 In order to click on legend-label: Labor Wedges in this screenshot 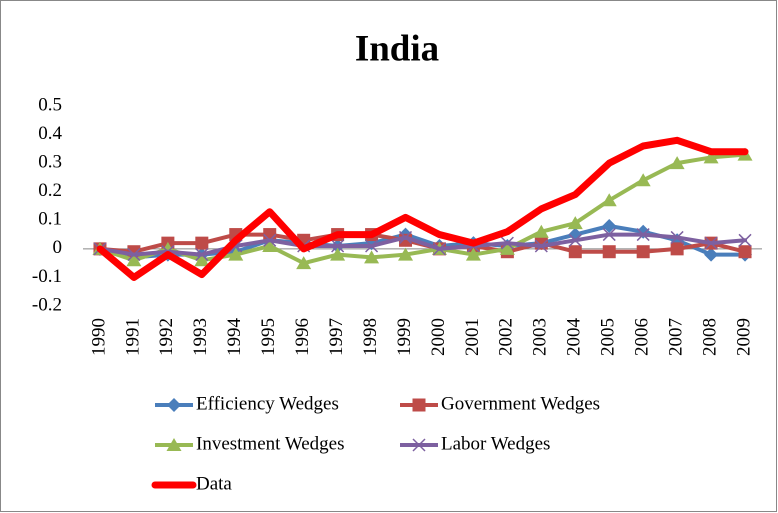, I will do `click(495, 443)`.